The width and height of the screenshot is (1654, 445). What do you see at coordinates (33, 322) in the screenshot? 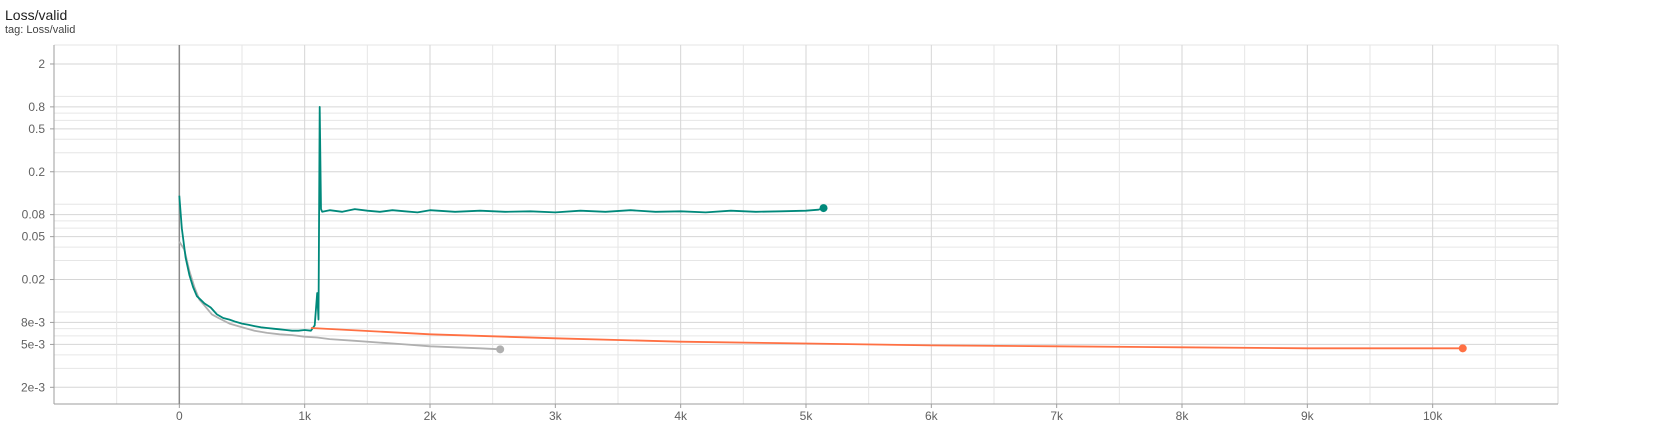
I see `y-tick-label: 8e-3` at bounding box center [33, 322].